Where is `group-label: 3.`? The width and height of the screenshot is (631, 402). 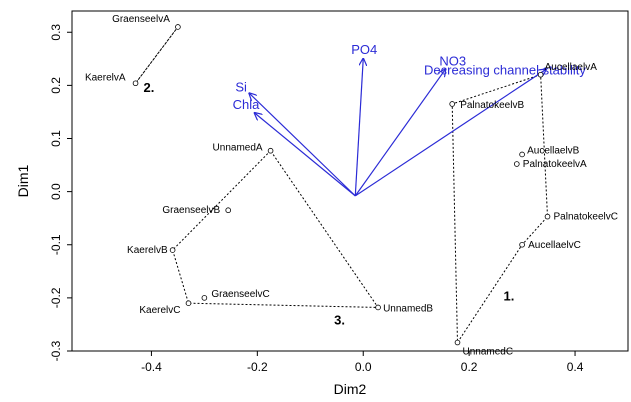 group-label: 3. is located at coordinates (339, 319).